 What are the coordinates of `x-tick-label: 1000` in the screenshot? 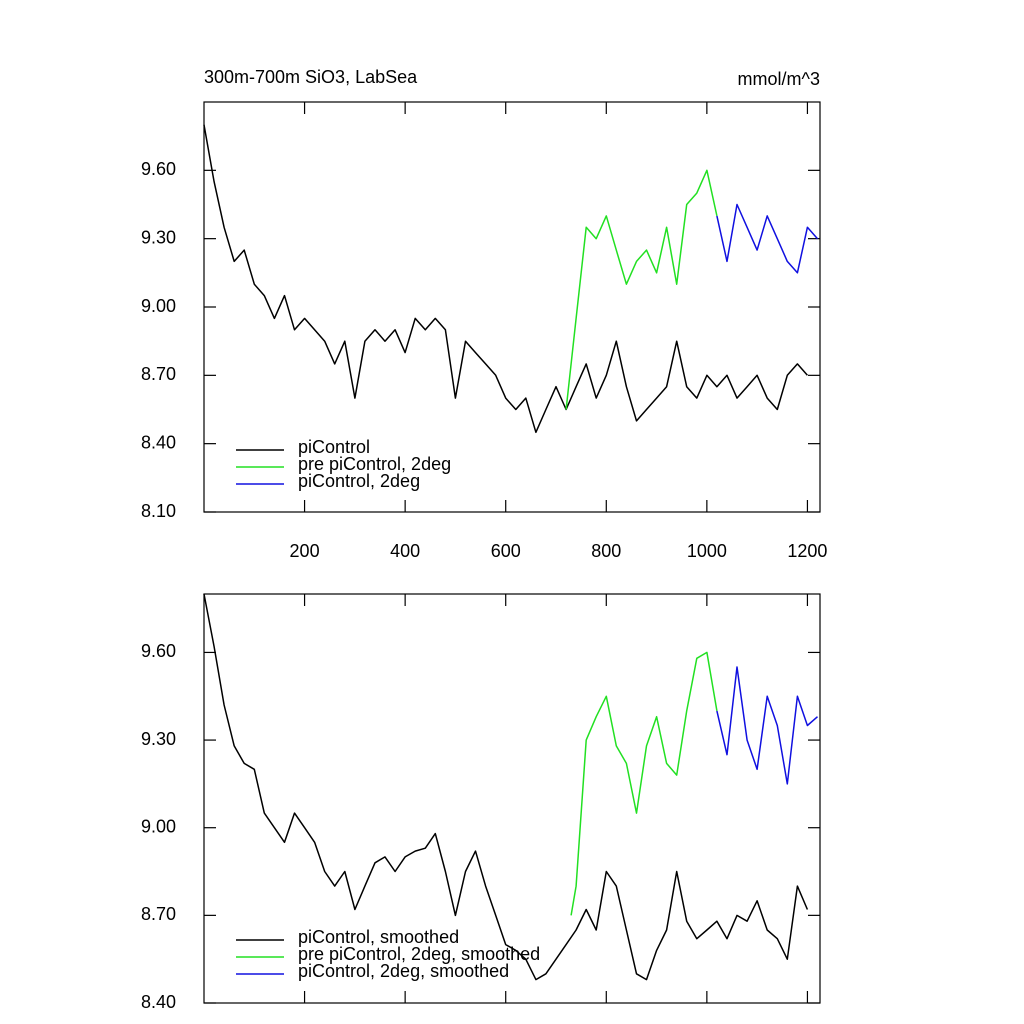 It's located at (707, 551).